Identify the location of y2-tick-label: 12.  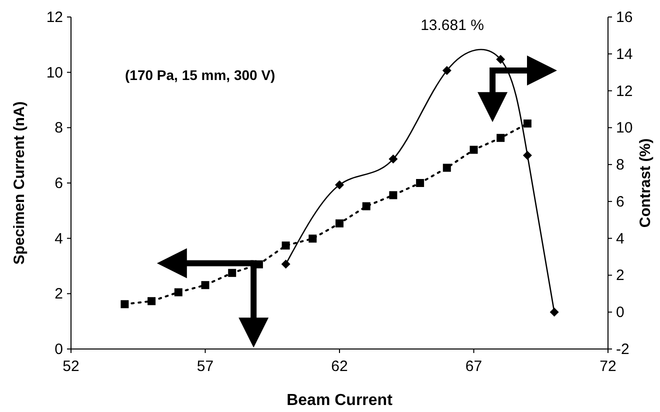
(624, 91).